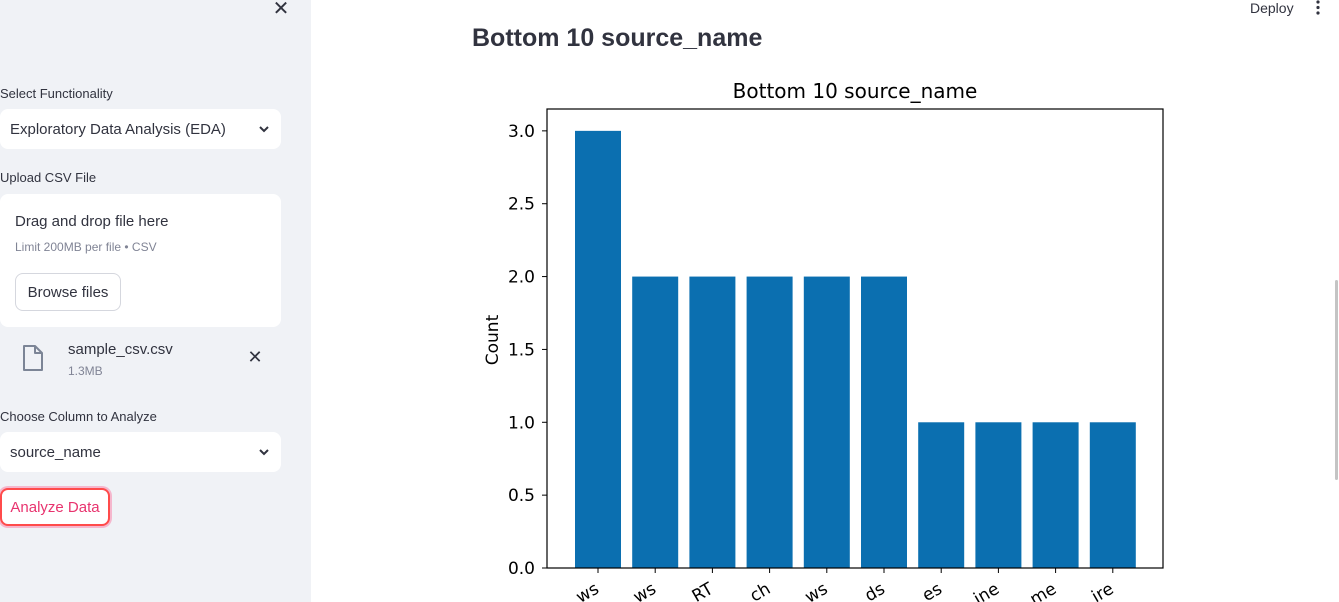 The height and width of the screenshot is (602, 1339). What do you see at coordinates (92, 221) in the screenshot?
I see `drag-drop-text: Drag and drop file here` at bounding box center [92, 221].